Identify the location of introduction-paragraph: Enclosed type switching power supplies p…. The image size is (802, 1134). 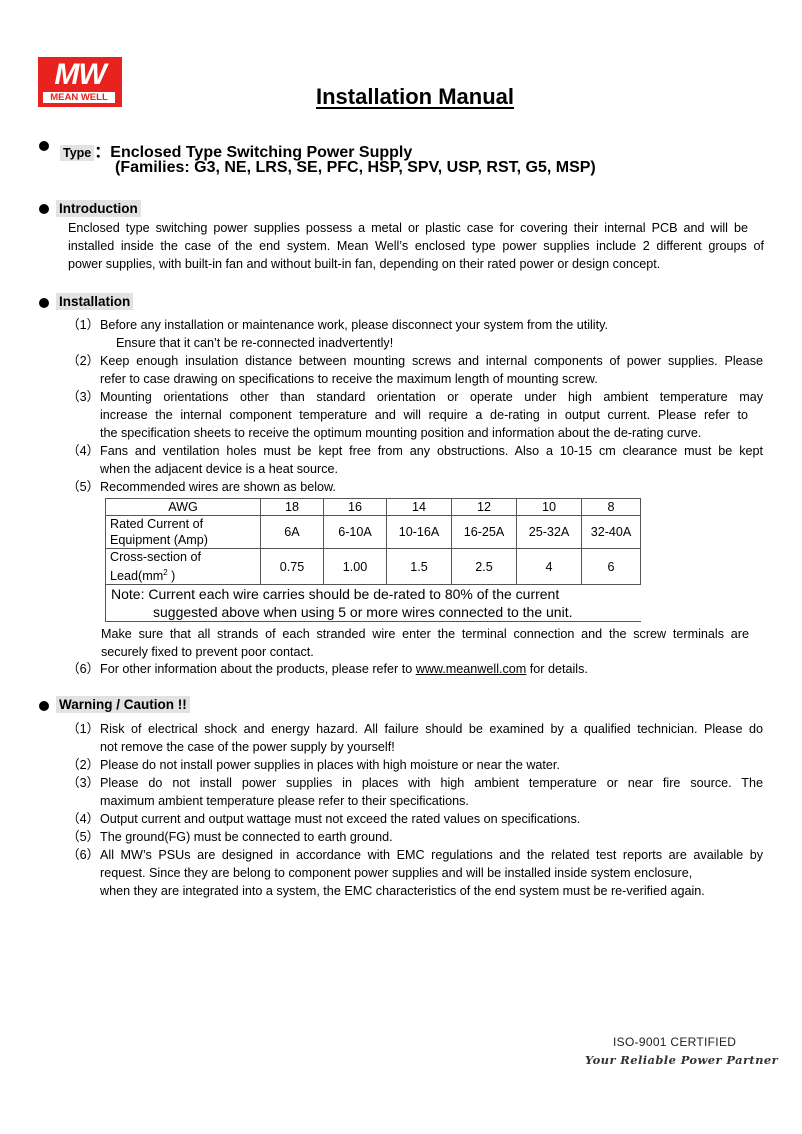
(416, 246).